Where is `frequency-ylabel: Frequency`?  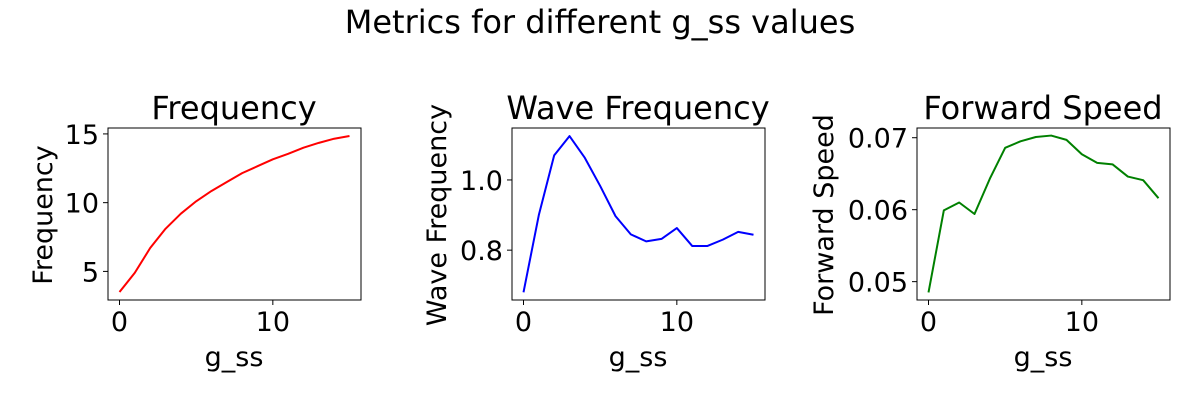
frequency-ylabel: Frequency is located at coordinates (43, 215).